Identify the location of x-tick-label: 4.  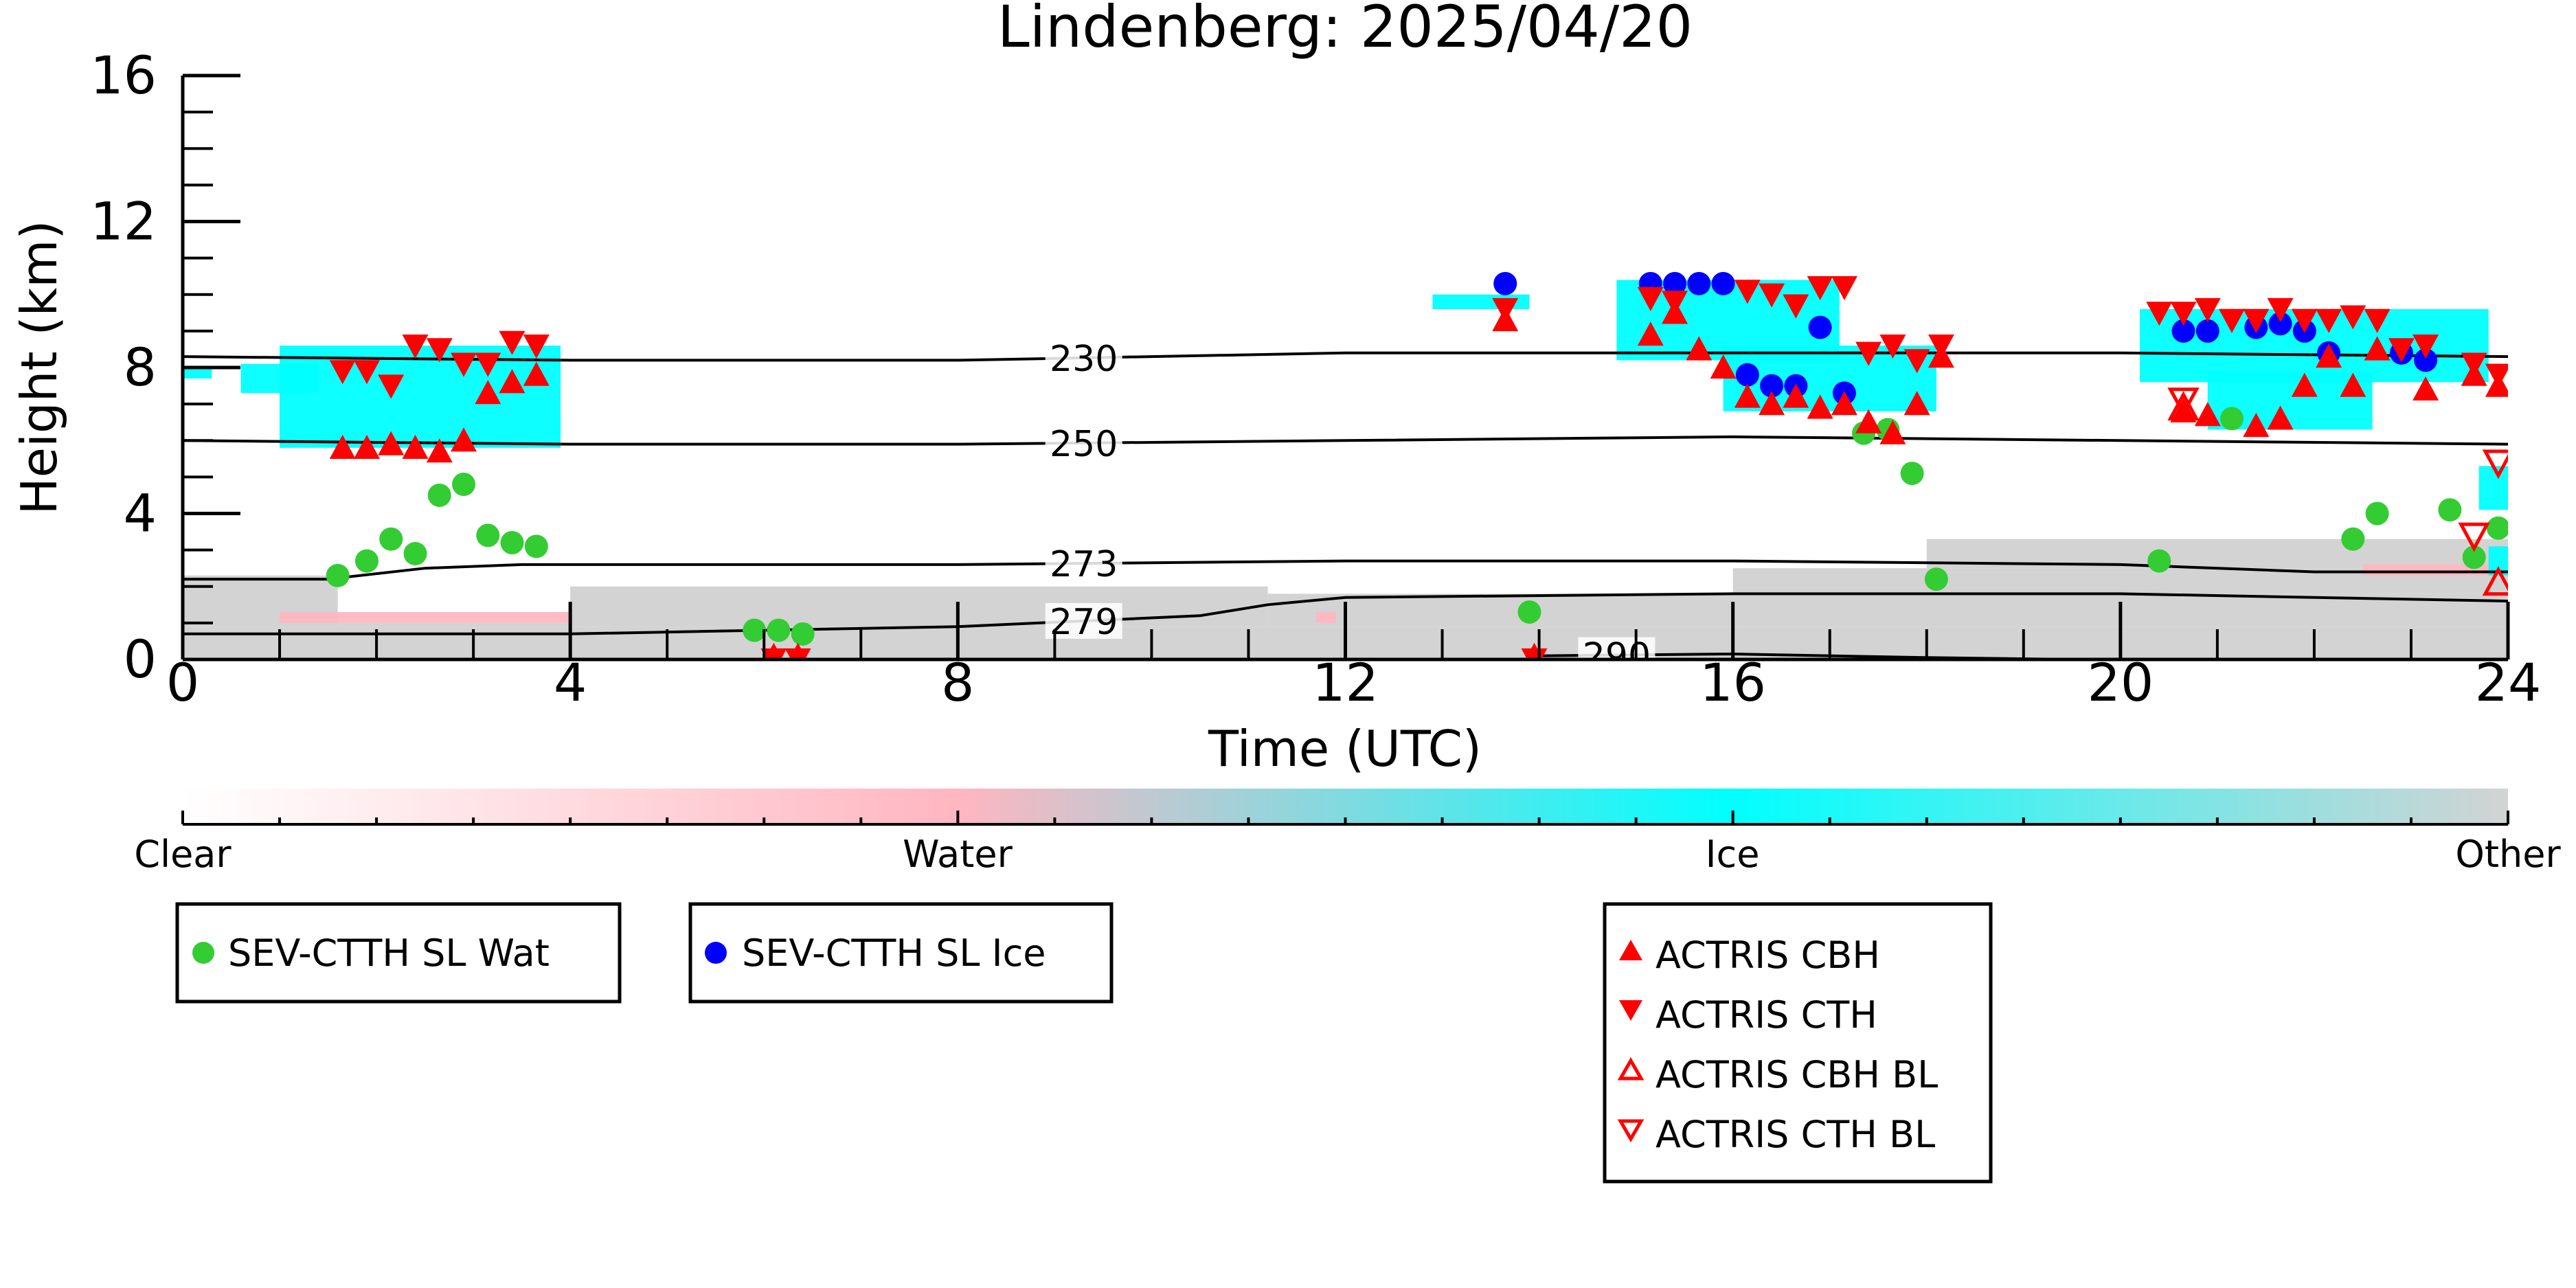
(570, 682).